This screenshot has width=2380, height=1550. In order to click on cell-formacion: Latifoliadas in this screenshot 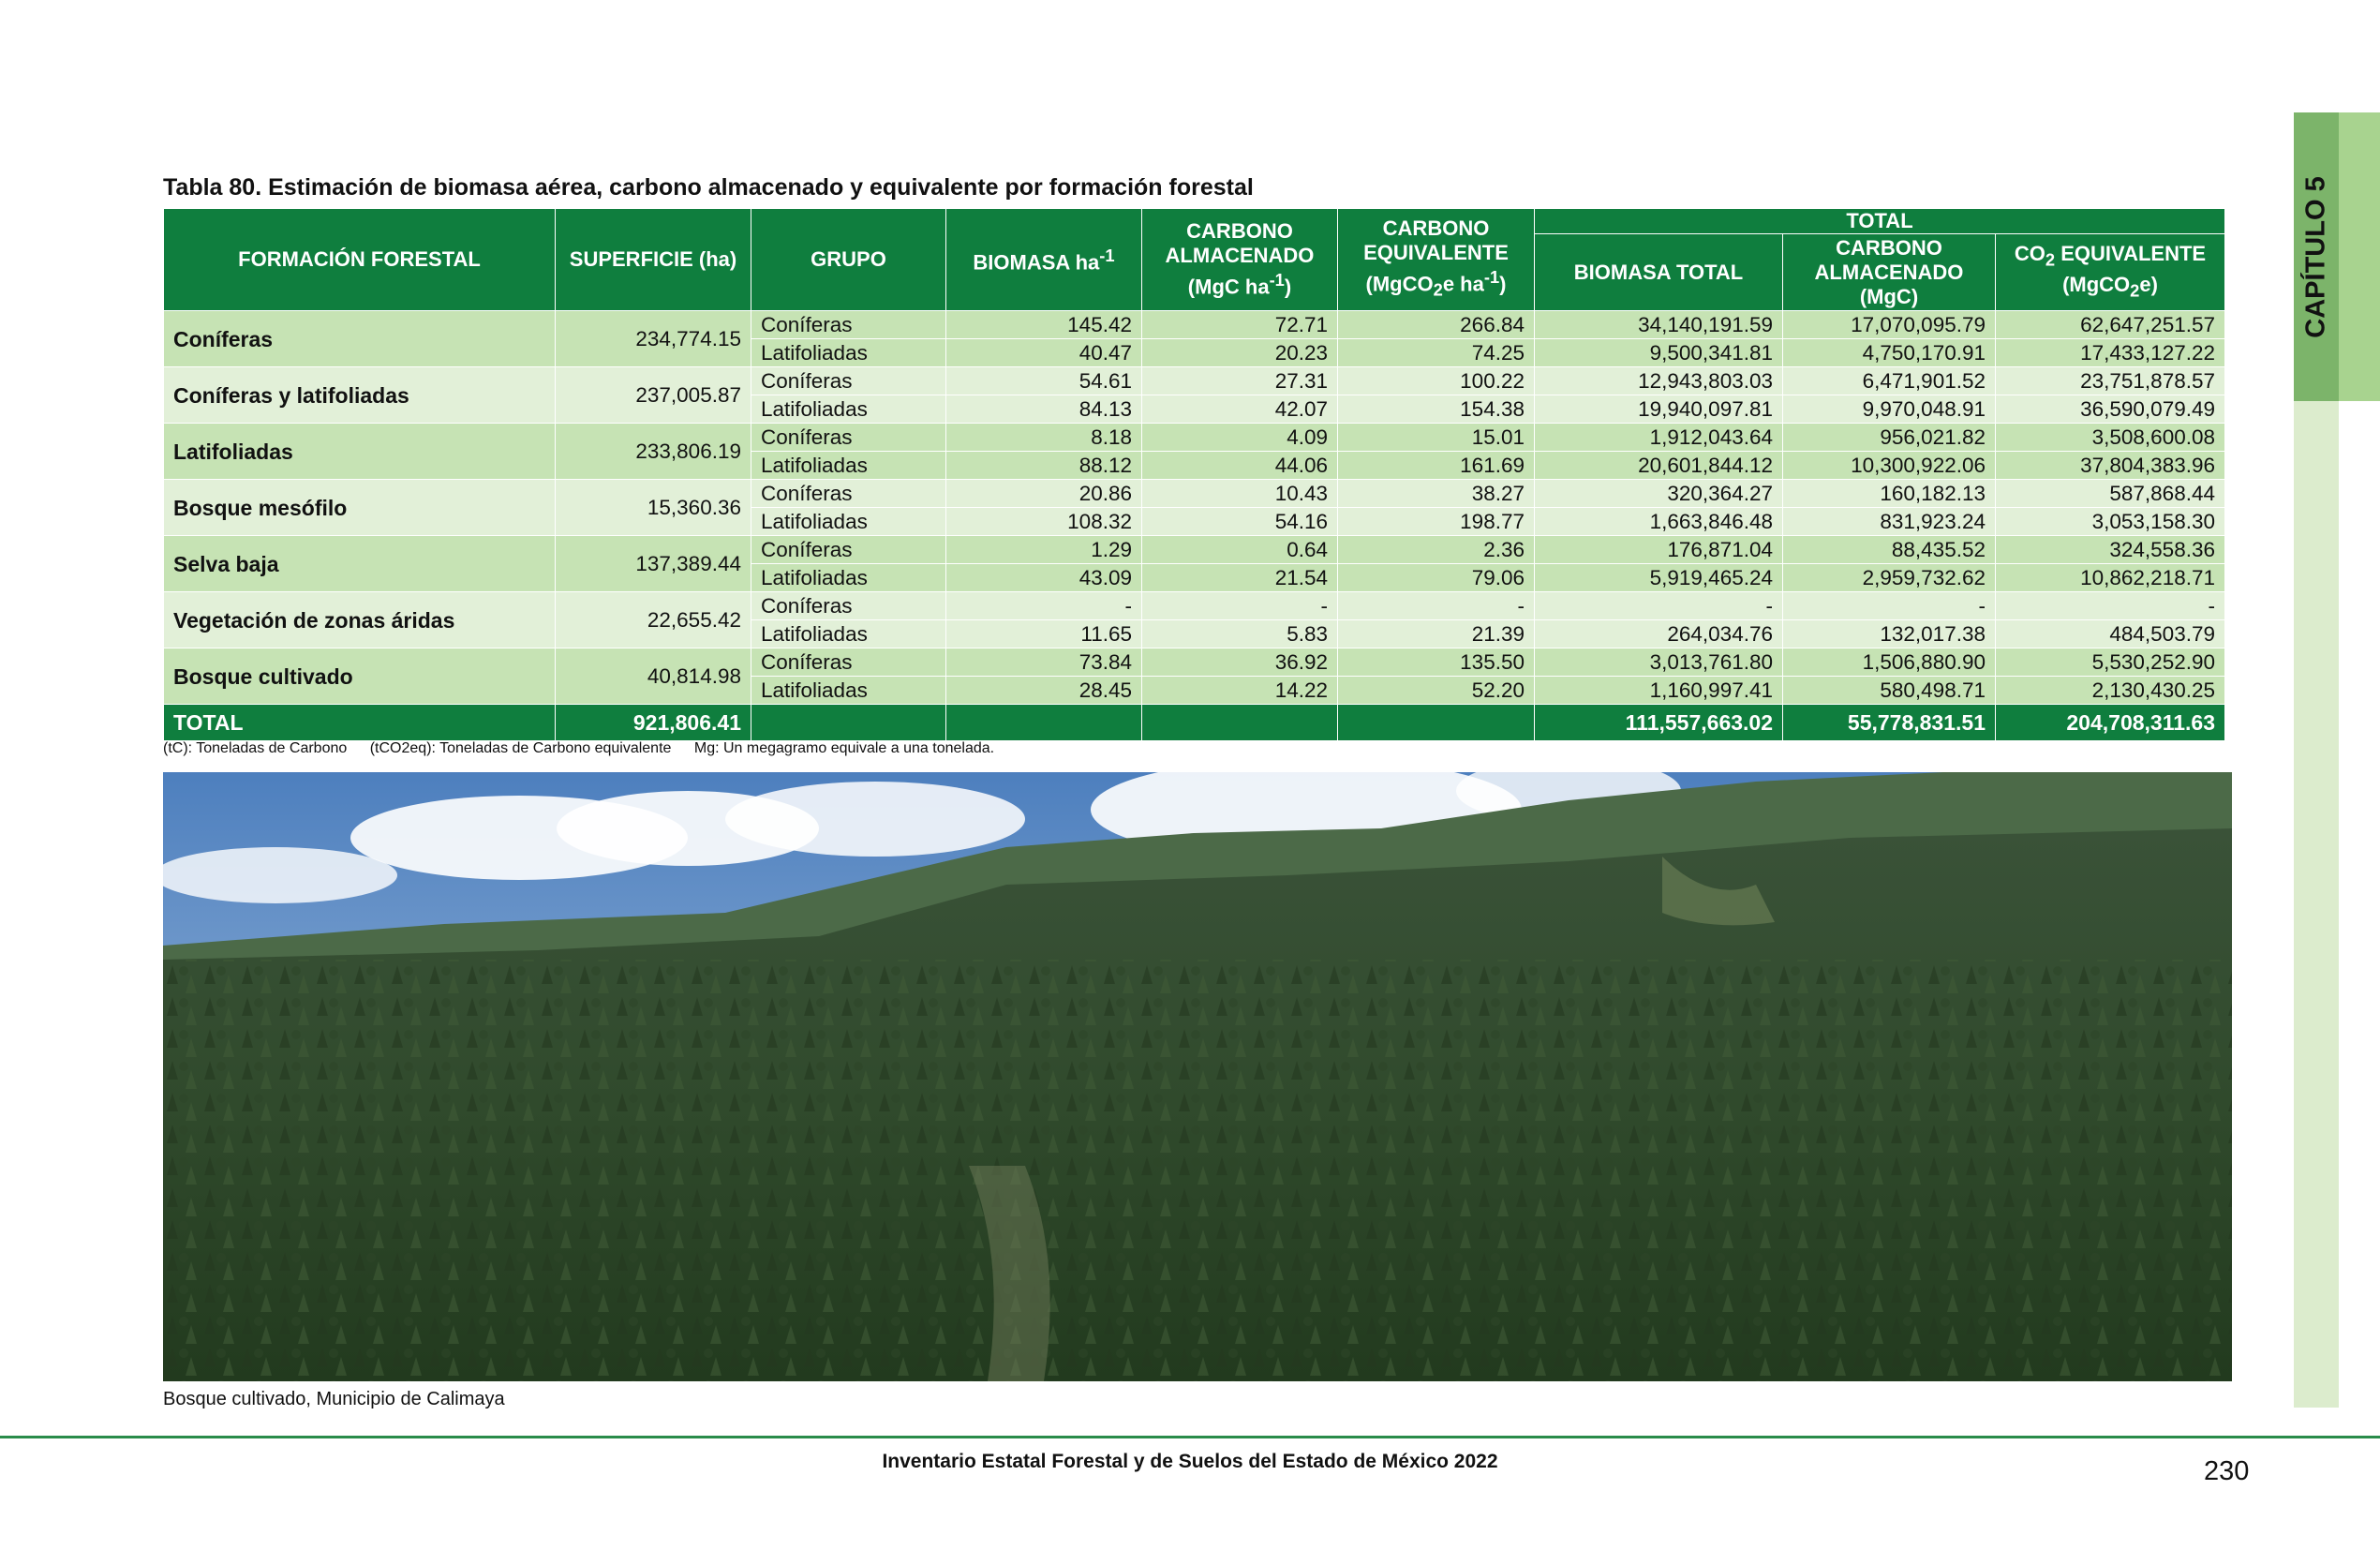, I will do `click(359, 451)`.